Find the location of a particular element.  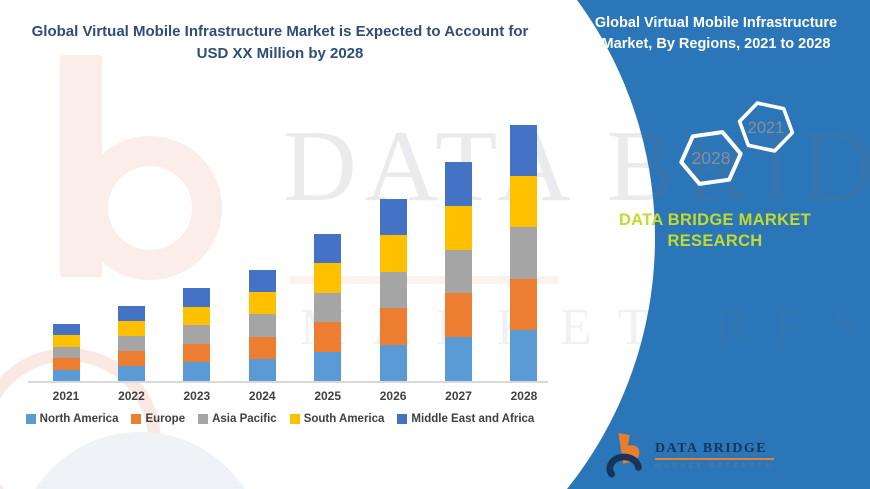

brand-name-text: DATA BRIDGE MARKET RESEARCH is located at coordinates (715, 230).